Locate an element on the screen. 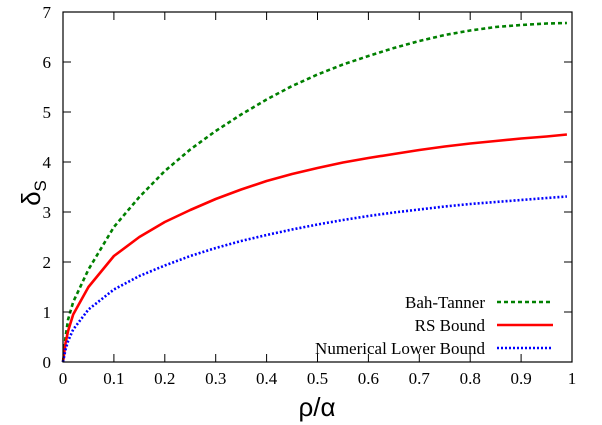  y-axis-title: δS is located at coordinates (33, 193).